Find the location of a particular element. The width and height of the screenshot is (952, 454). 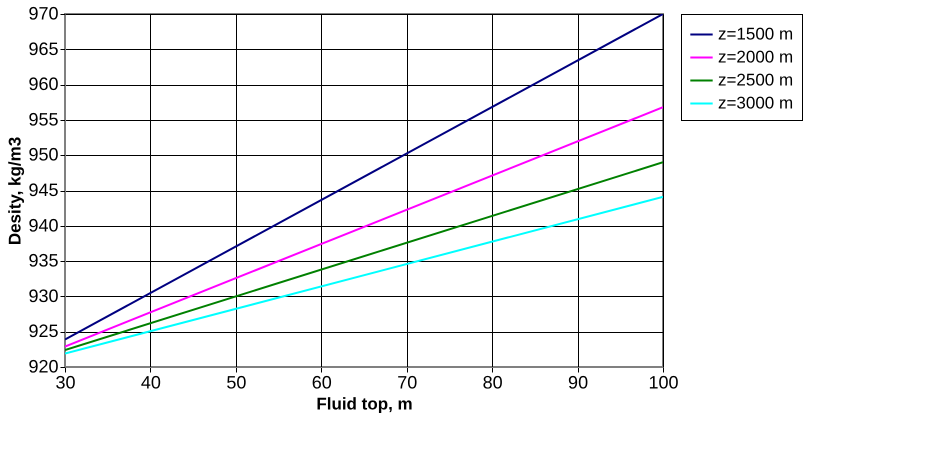

y-axis-title: Desity, kg/m3 is located at coordinates (14, 191).